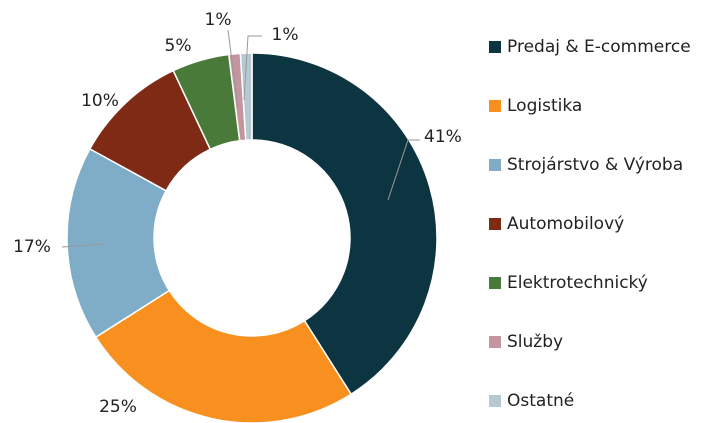 This screenshot has height=423, width=707. I want to click on legend-label: Logistika, so click(544, 106).